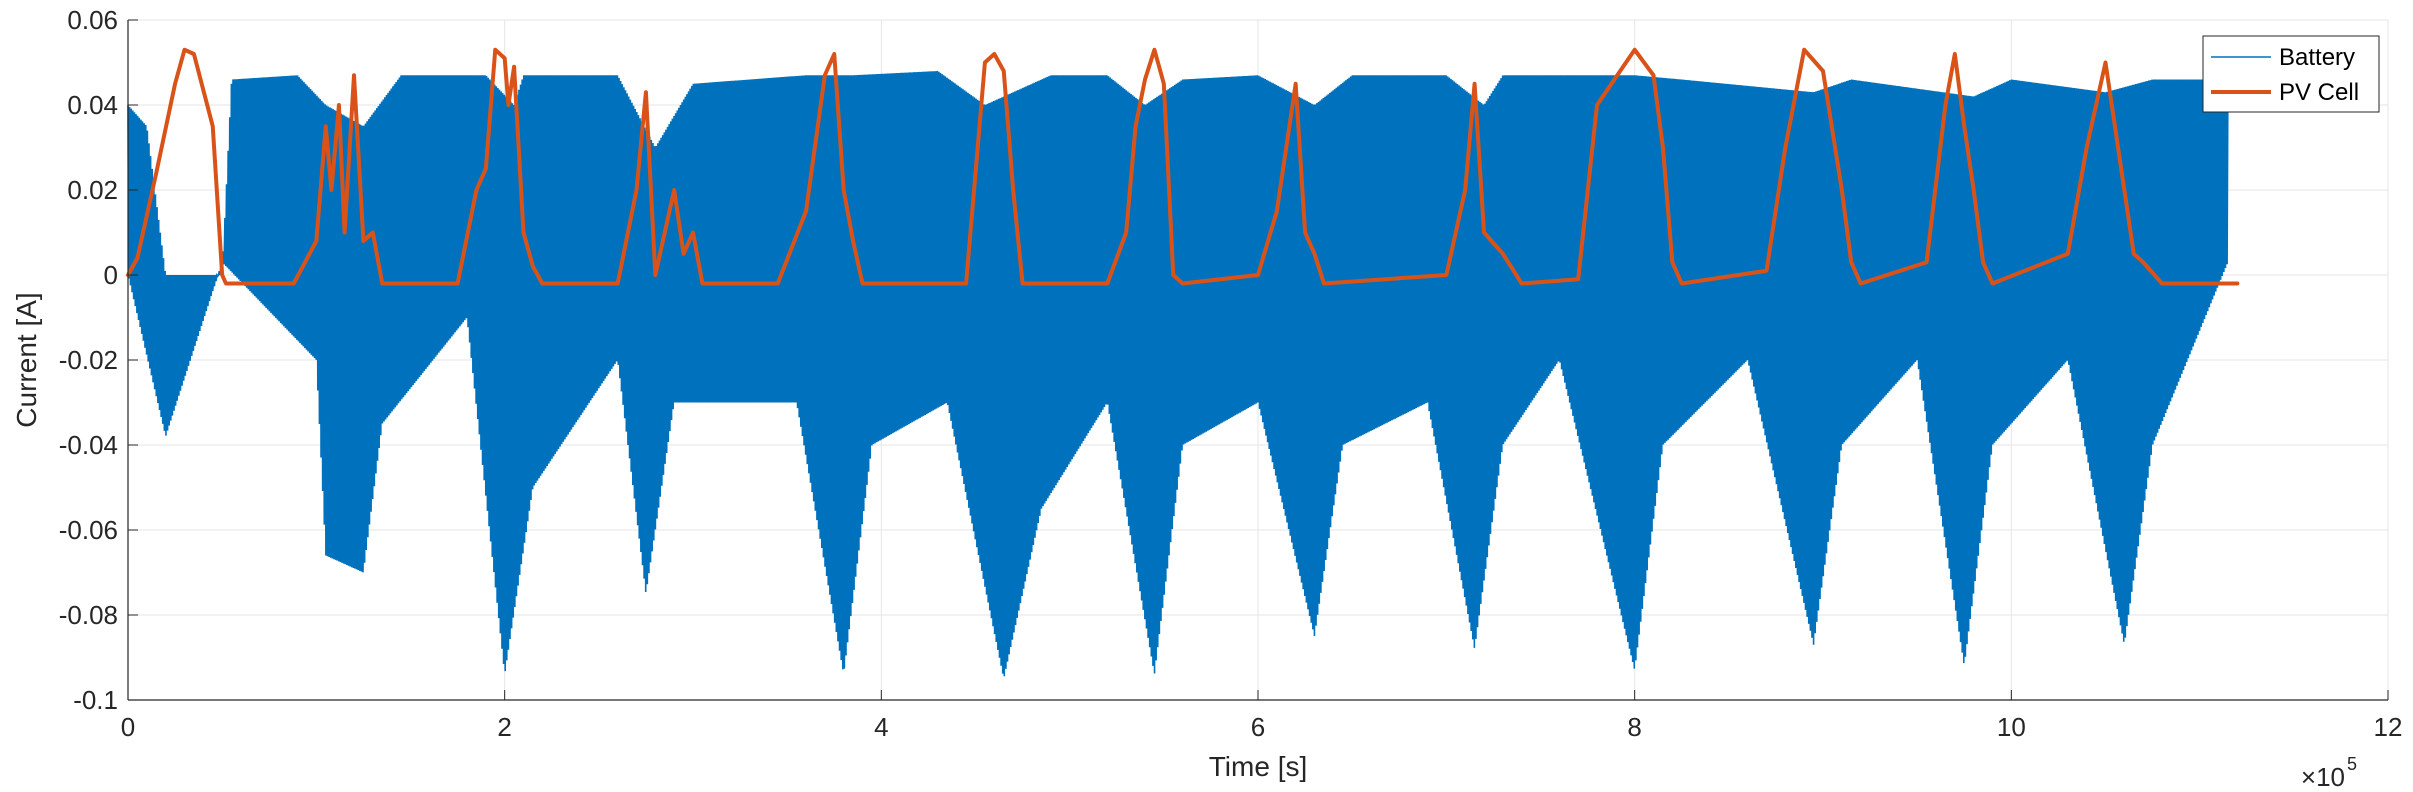 The width and height of the screenshot is (2413, 792). Describe the element at coordinates (95, 700) in the screenshot. I see `y-tick-label: -0.1` at that location.